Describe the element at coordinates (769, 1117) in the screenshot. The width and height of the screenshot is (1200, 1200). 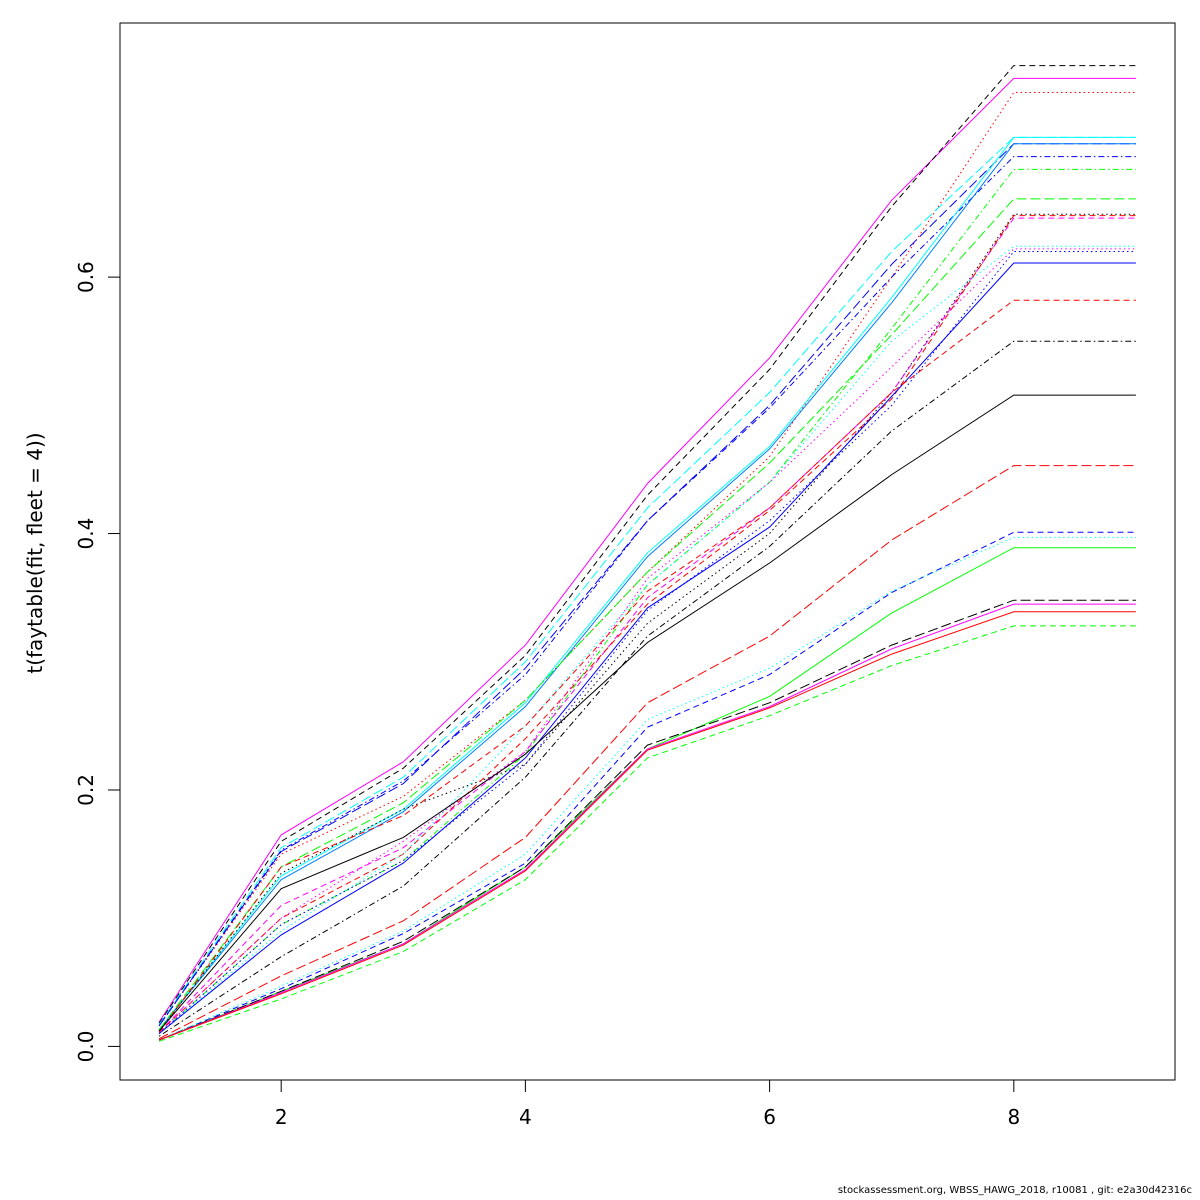
I see `x-tick-label: 6` at that location.